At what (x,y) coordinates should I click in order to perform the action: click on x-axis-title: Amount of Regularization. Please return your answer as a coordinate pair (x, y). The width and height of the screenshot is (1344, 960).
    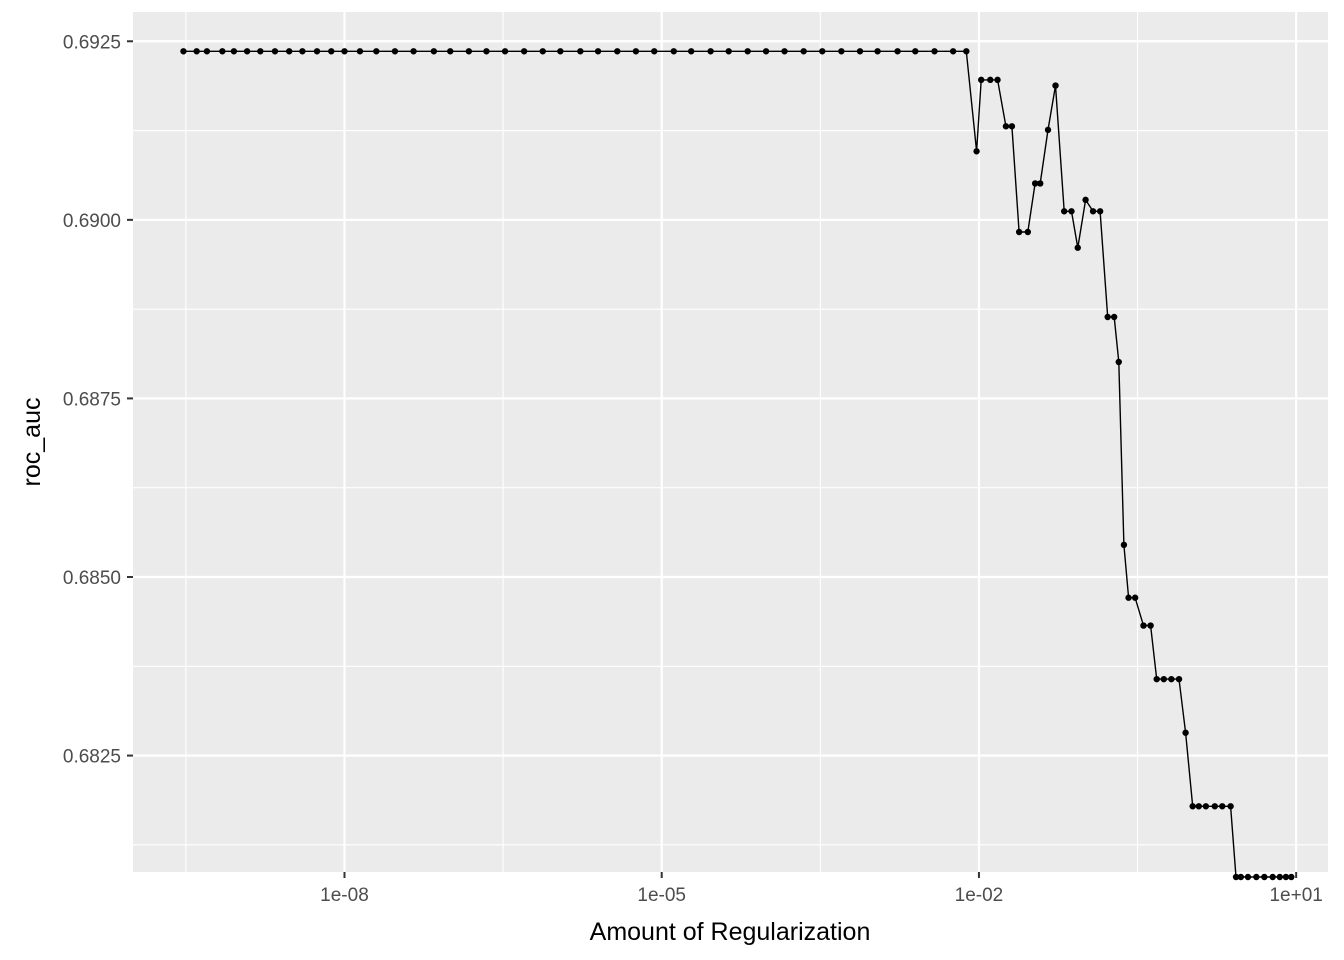
    Looking at the image, I should click on (730, 932).